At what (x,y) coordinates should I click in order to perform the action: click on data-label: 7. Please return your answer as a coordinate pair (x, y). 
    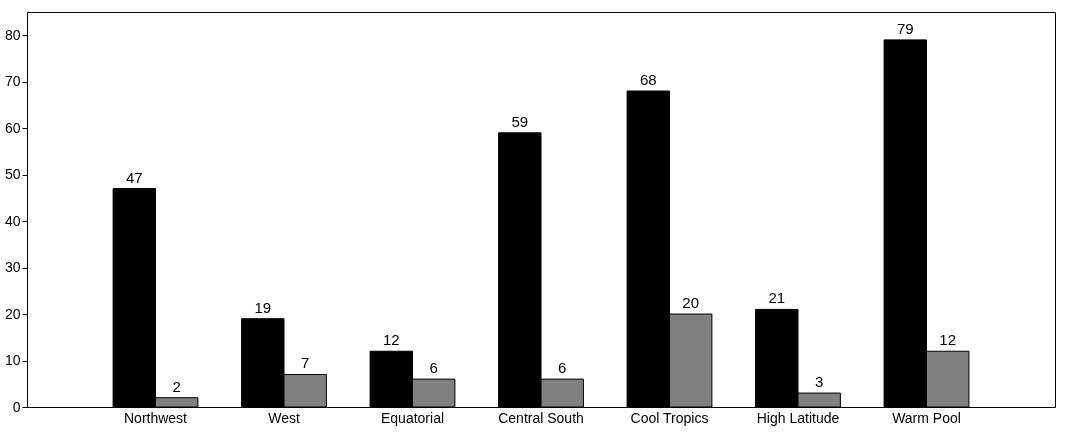
    Looking at the image, I should click on (305, 363).